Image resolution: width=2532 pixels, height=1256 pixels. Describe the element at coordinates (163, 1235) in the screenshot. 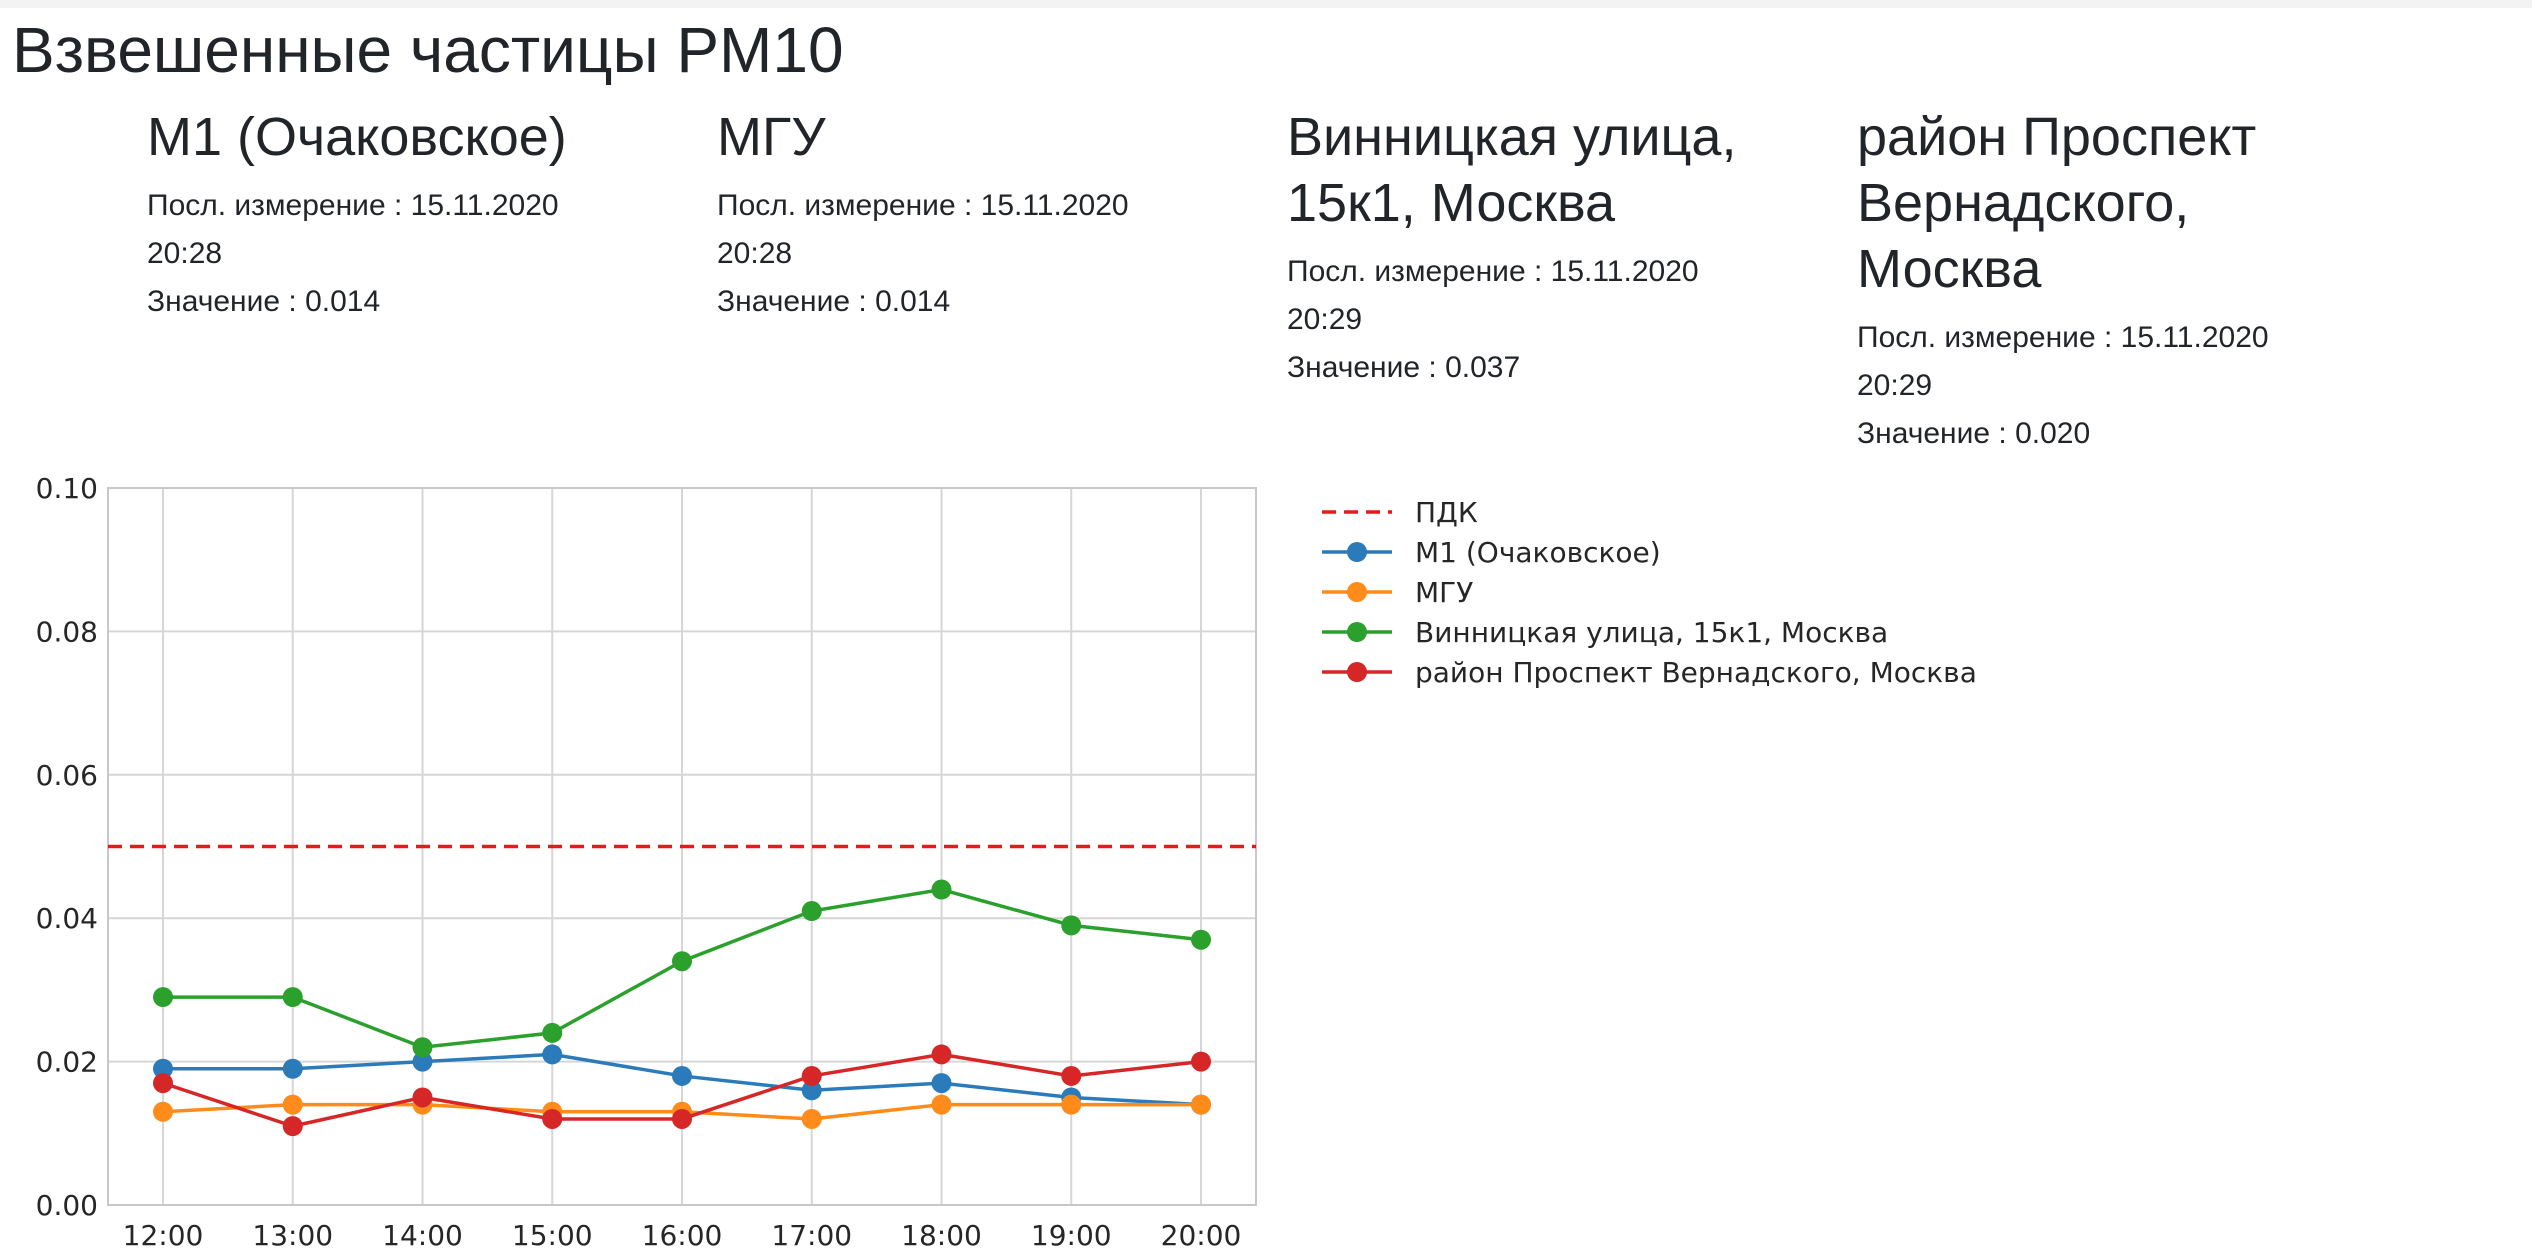

I see `x-tick-label: 12:00` at that location.